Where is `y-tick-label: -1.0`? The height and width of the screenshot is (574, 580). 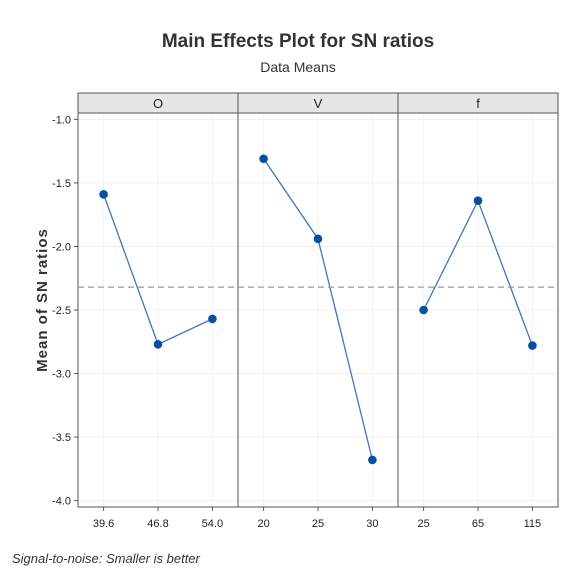
y-tick-label: -1.0 is located at coordinates (61, 120).